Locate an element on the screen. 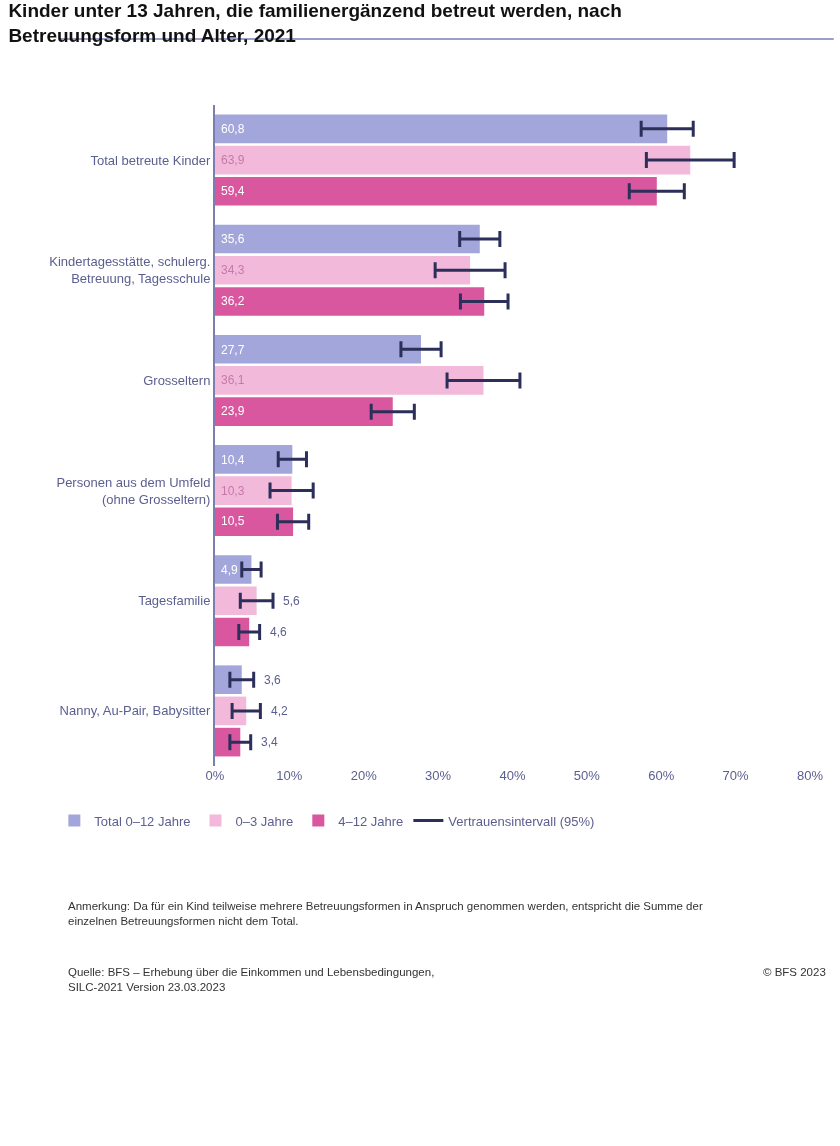 Image resolution: width=840 pixels, height=1146 pixels. data-label: 35,6 is located at coordinates (233, 239).